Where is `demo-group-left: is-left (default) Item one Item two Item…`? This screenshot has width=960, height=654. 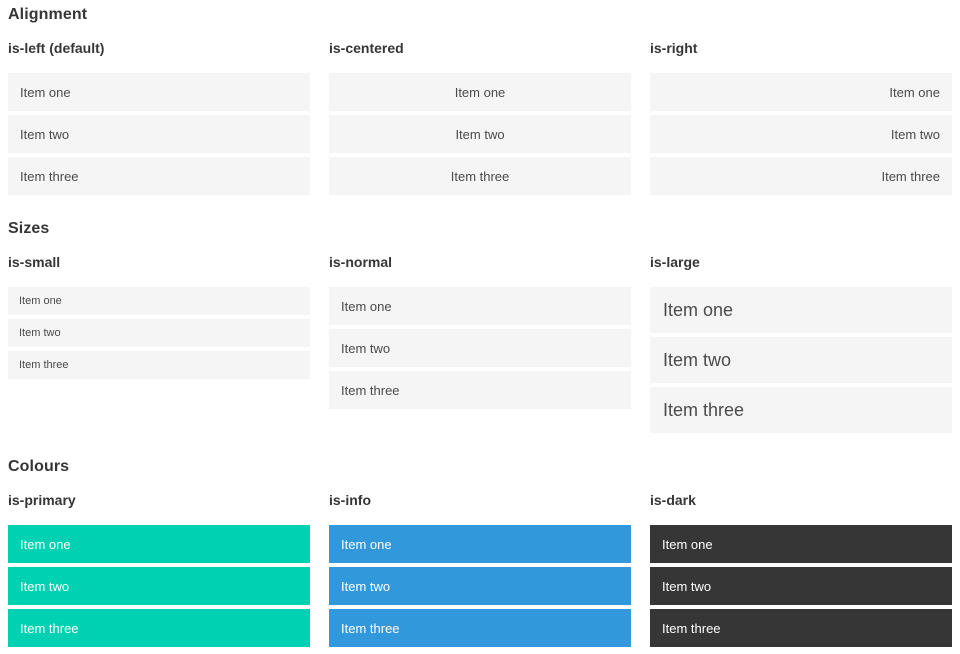
demo-group-left: is-left (default) Item one Item two Item… is located at coordinates (159, 117).